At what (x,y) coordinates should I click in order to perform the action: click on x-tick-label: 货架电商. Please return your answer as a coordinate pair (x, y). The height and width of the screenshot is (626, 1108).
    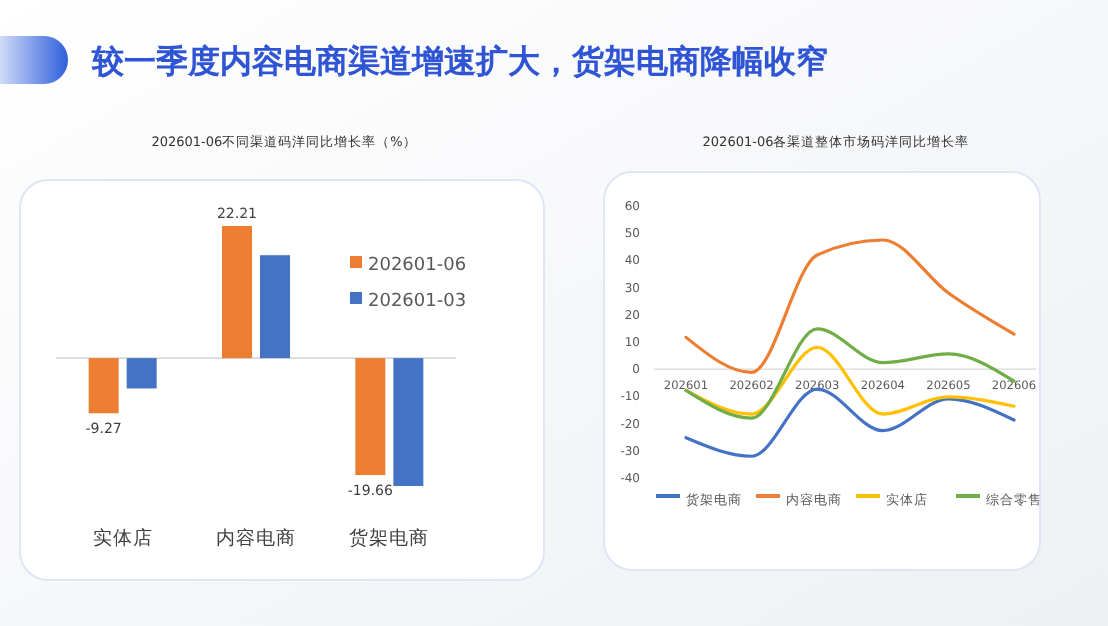
    Looking at the image, I should click on (389, 538).